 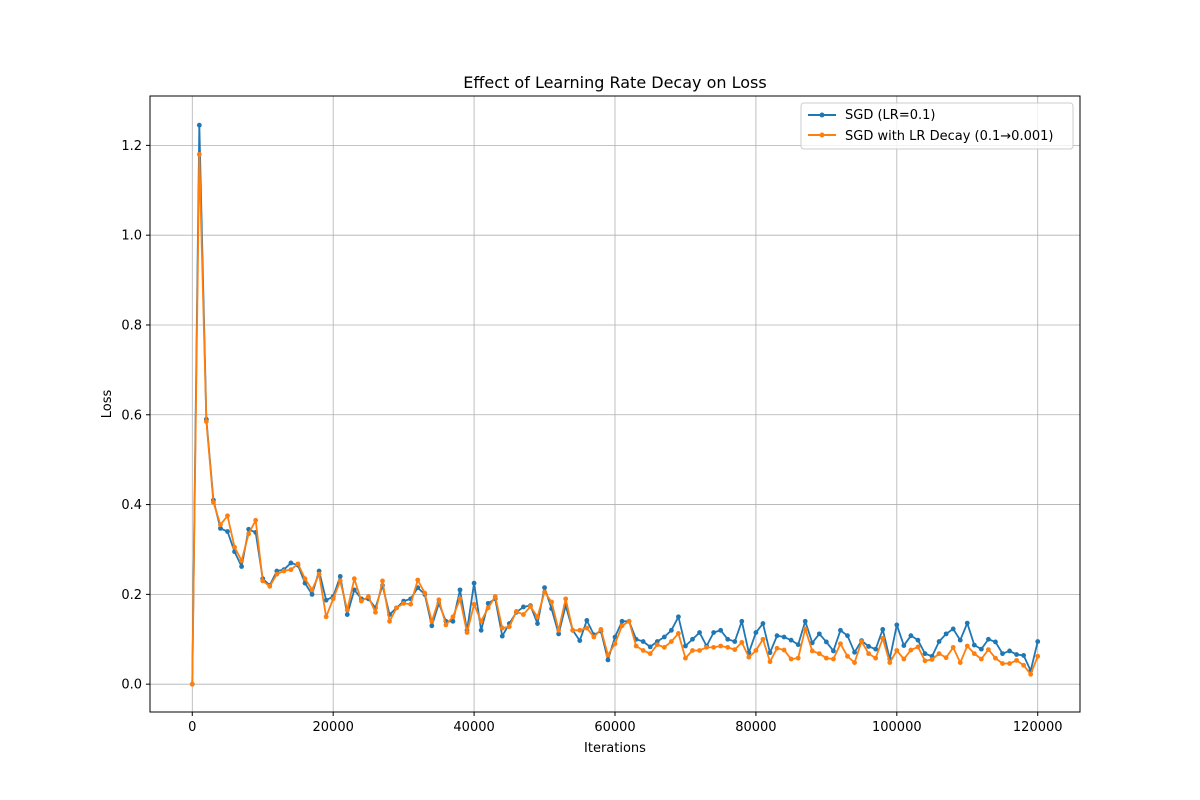 I want to click on x-tick-label: 0, so click(x=192, y=727).